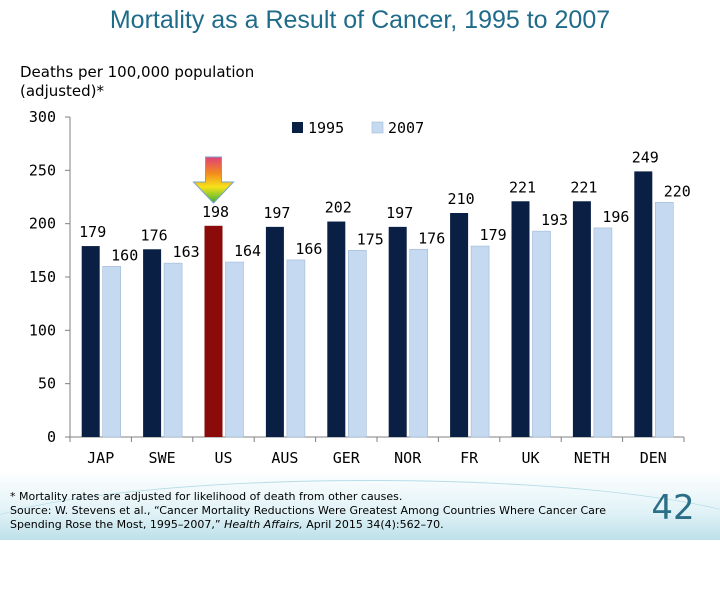  I want to click on data-label-1995-ger: 202, so click(338, 208).